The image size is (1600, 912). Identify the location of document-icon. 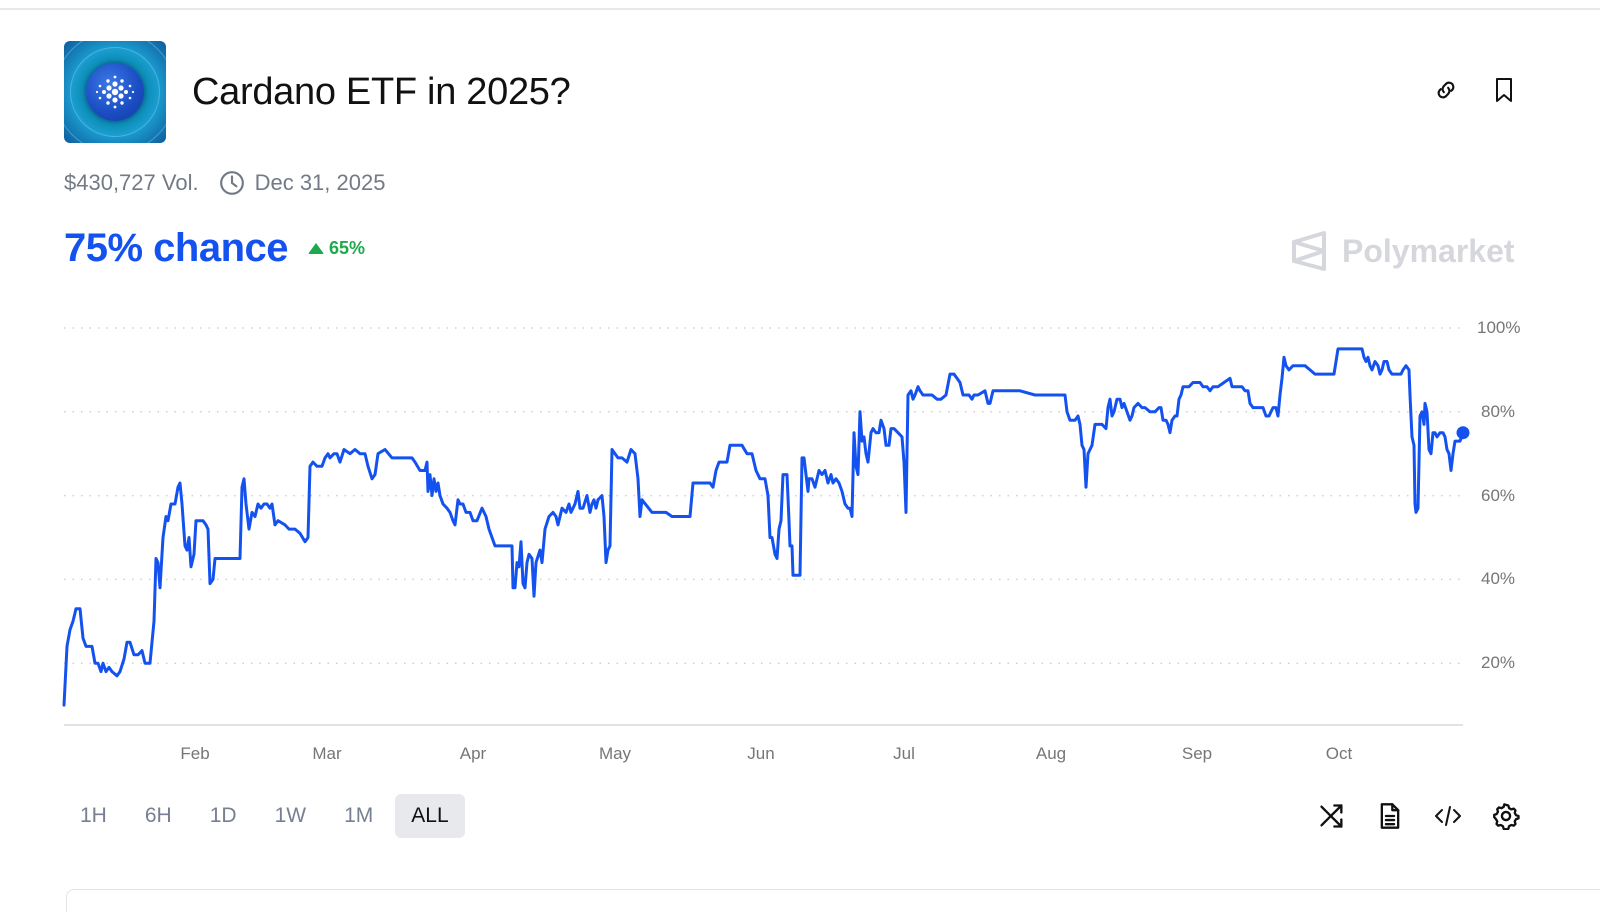
(1390, 816).